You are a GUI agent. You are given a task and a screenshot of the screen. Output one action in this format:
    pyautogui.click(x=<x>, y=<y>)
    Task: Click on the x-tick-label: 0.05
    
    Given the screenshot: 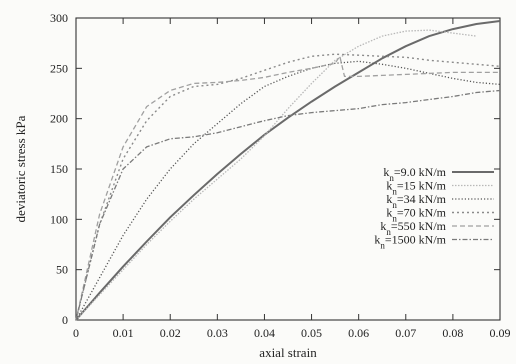 What is the action you would take?
    pyautogui.click(x=311, y=333)
    